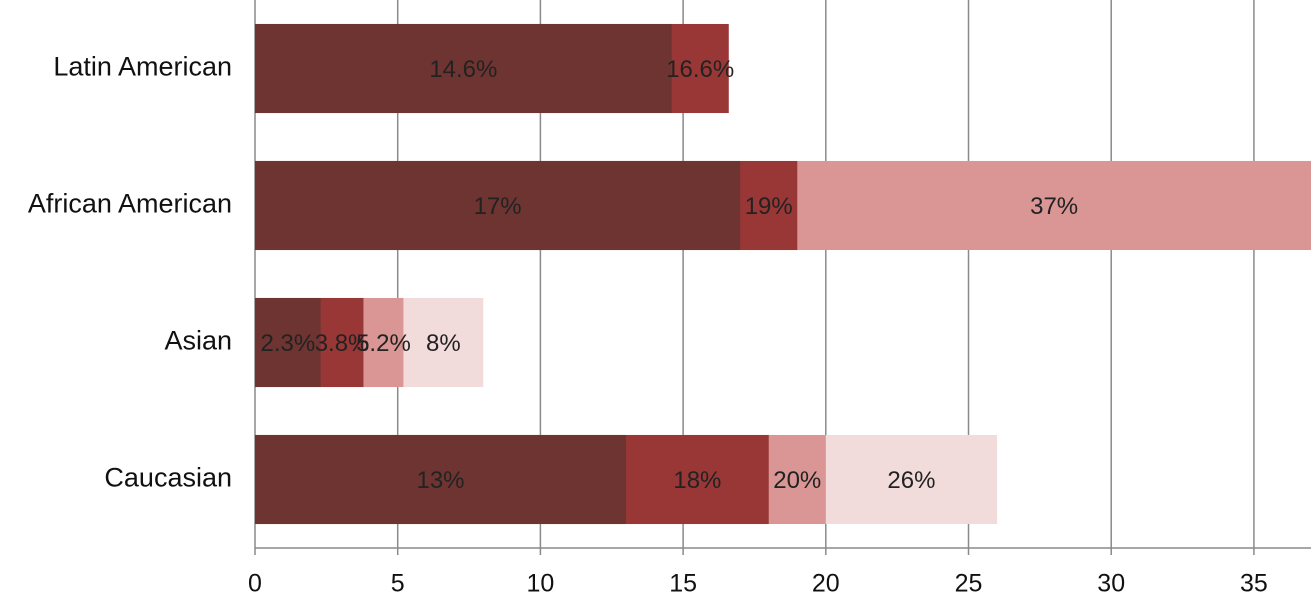 Image resolution: width=1311 pixels, height=603 pixels. I want to click on category-label: African American, so click(130, 204).